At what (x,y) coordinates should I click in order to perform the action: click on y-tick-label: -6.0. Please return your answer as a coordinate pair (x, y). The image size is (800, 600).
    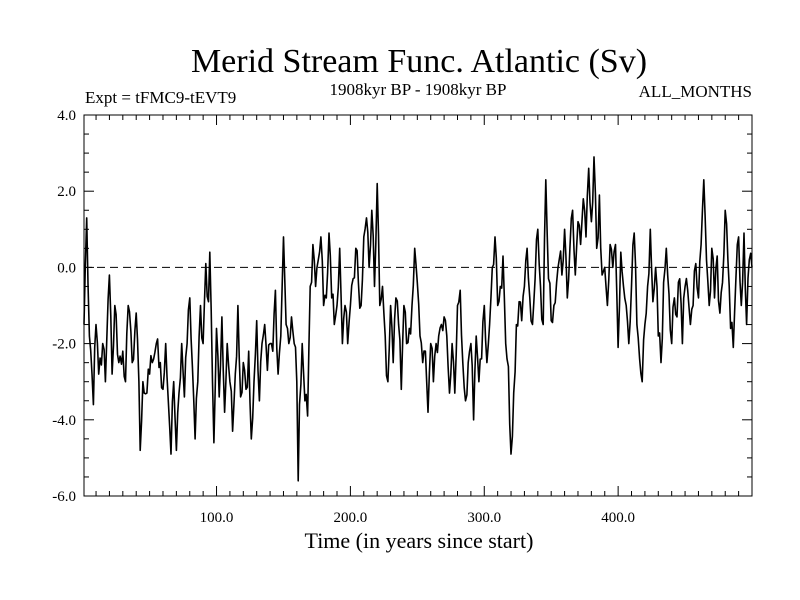
    Looking at the image, I should click on (64, 497).